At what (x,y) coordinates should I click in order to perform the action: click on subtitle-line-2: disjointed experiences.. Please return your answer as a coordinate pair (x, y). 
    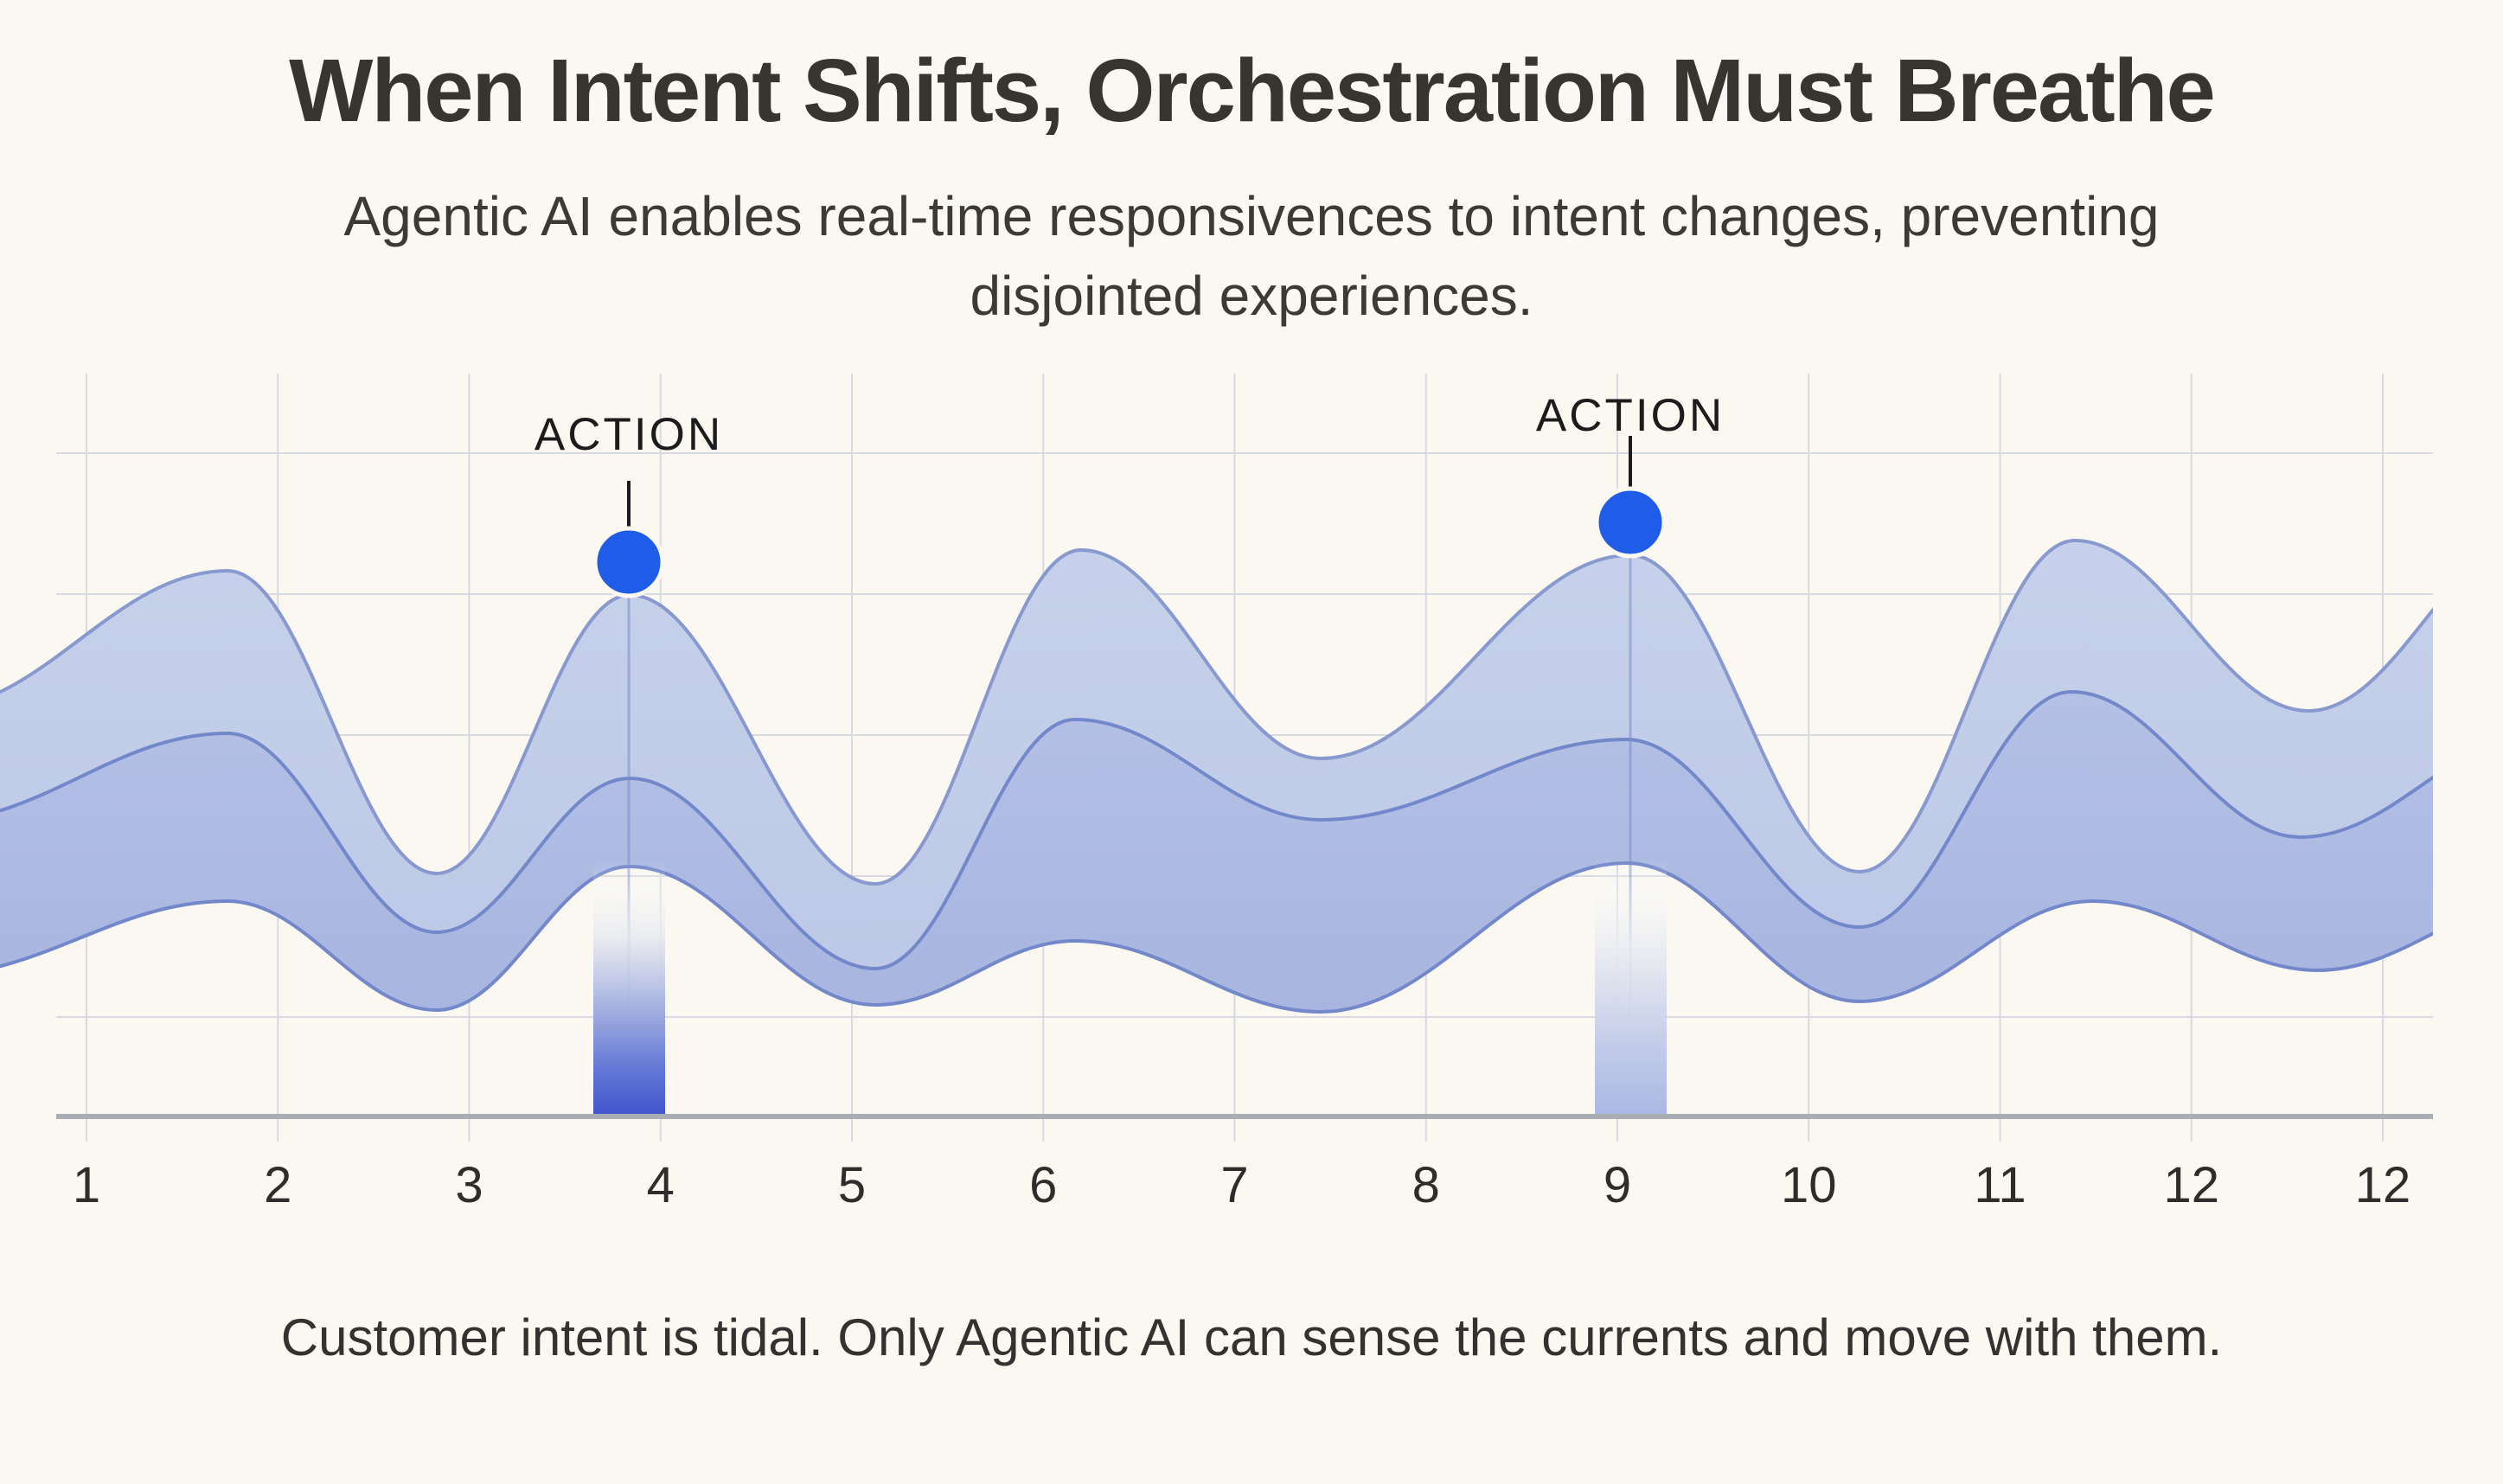
    Looking at the image, I should click on (1251, 296).